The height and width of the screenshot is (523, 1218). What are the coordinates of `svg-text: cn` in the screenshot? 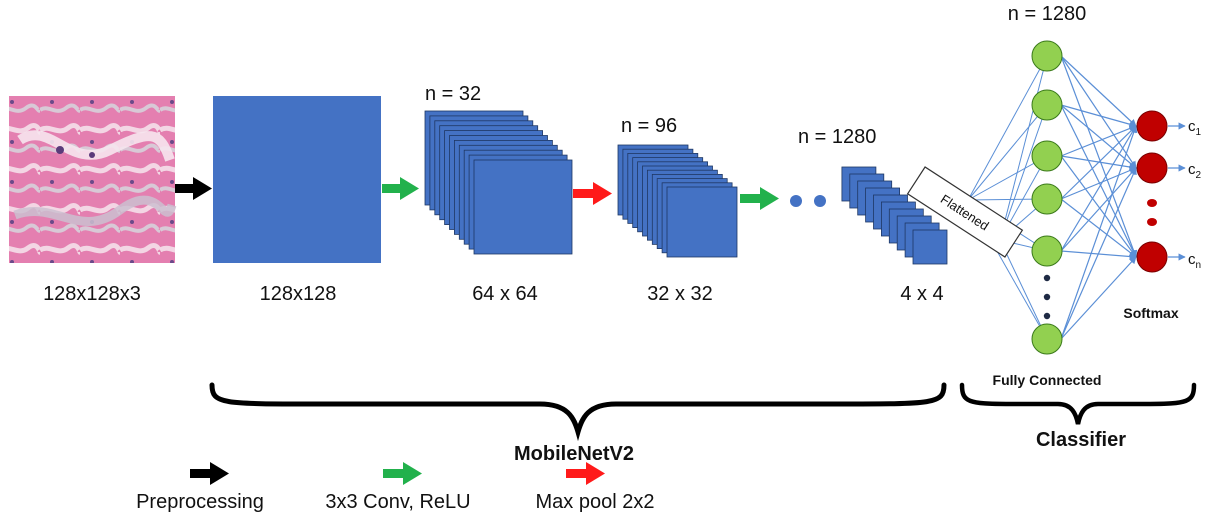 It's located at (1194, 261).